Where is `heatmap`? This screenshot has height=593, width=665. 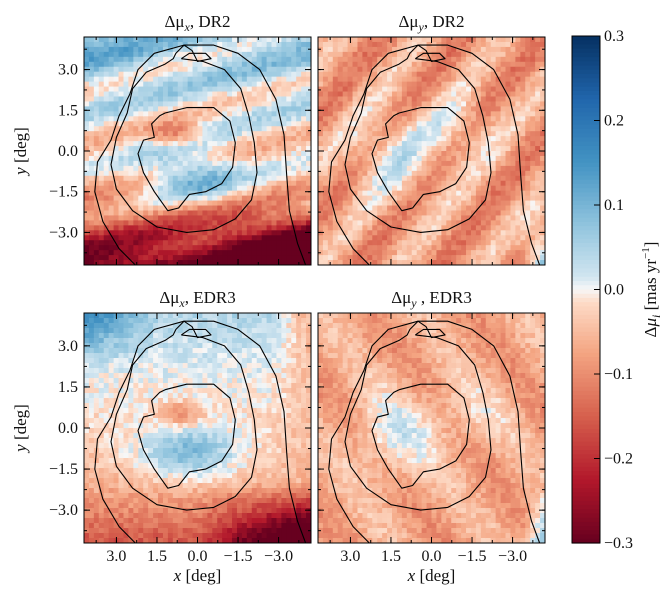
heatmap is located at coordinates (197, 151).